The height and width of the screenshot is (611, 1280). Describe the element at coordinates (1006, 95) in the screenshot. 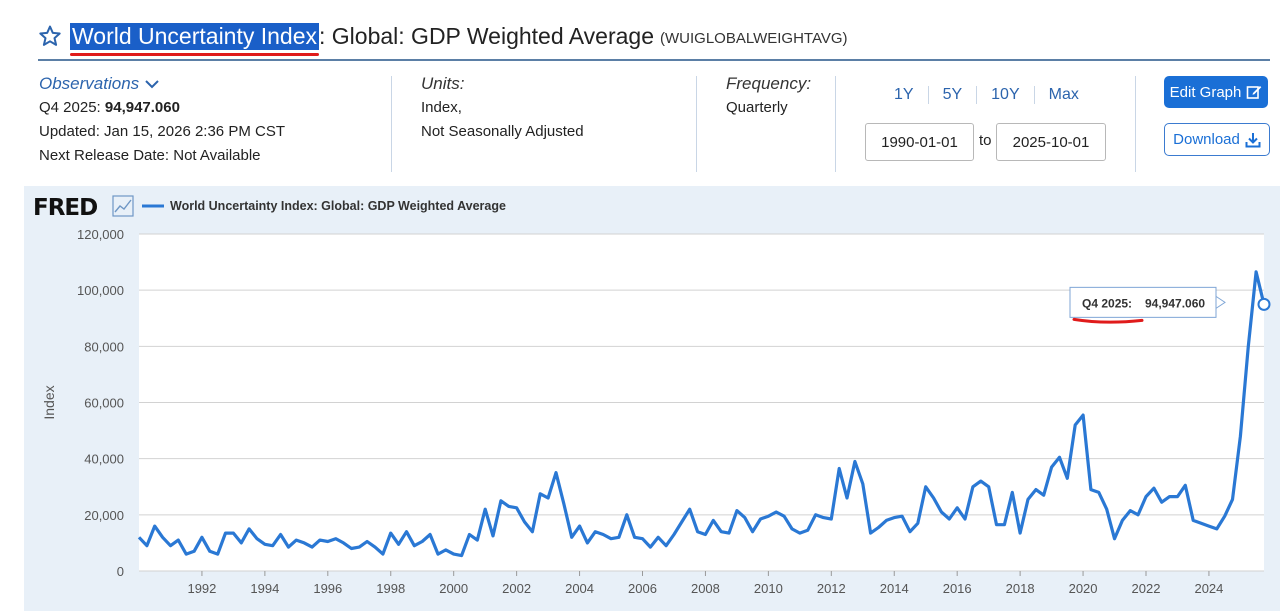

I see `range-10y-button: 10Y` at that location.